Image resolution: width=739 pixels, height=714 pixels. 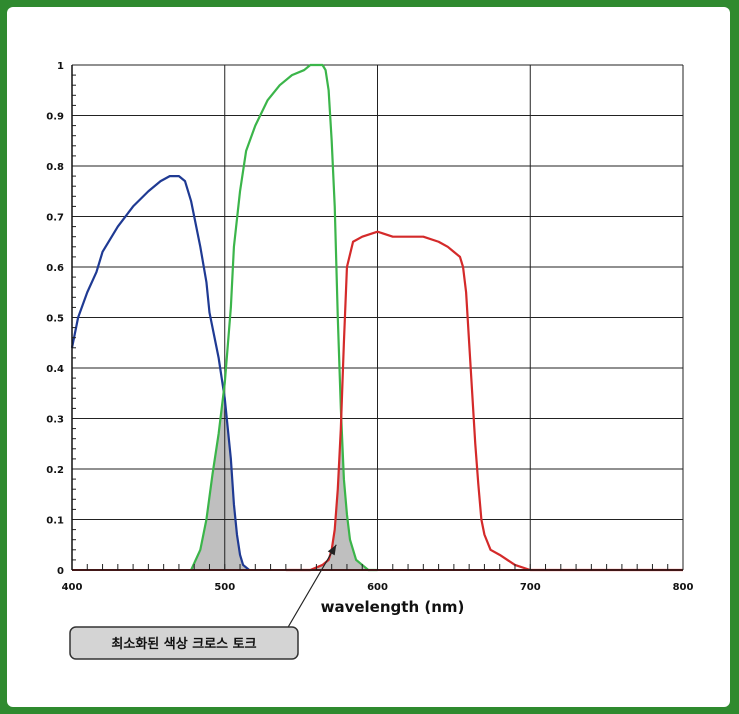 What do you see at coordinates (55, 369) in the screenshot?
I see `y-tick-label: 0.4` at bounding box center [55, 369].